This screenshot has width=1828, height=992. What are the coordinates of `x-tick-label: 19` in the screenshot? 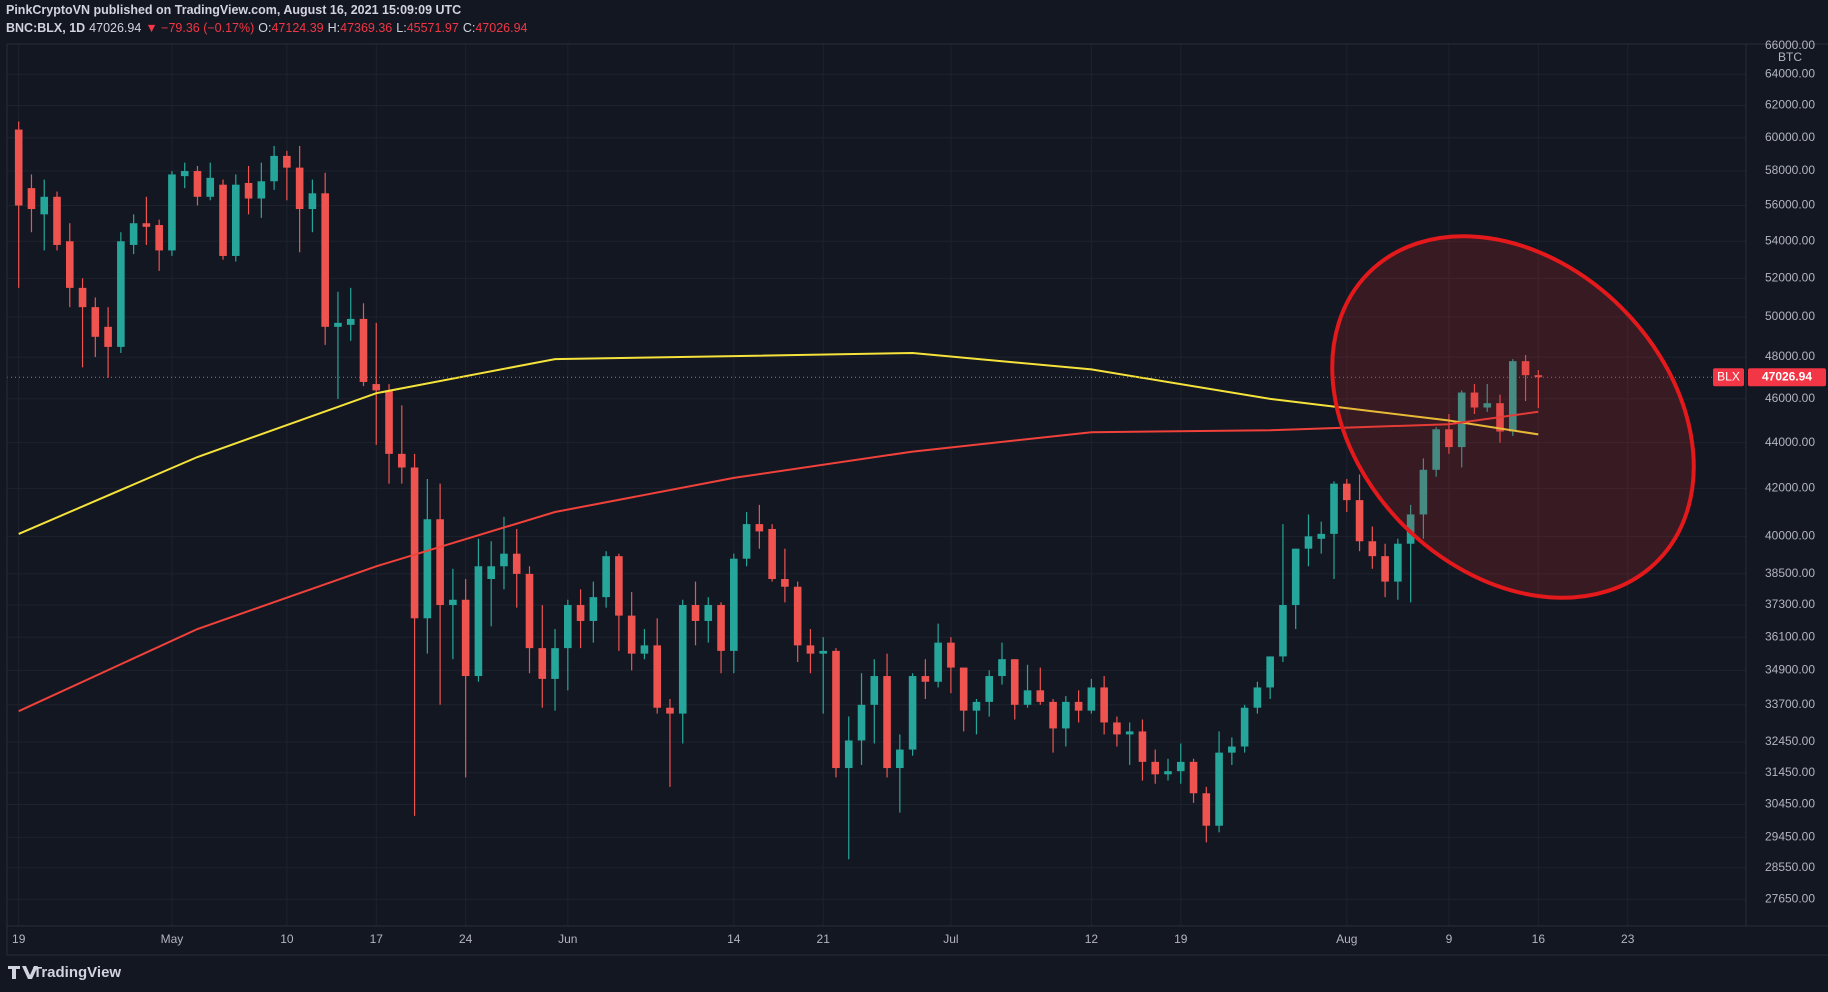 It's located at (1181, 939).